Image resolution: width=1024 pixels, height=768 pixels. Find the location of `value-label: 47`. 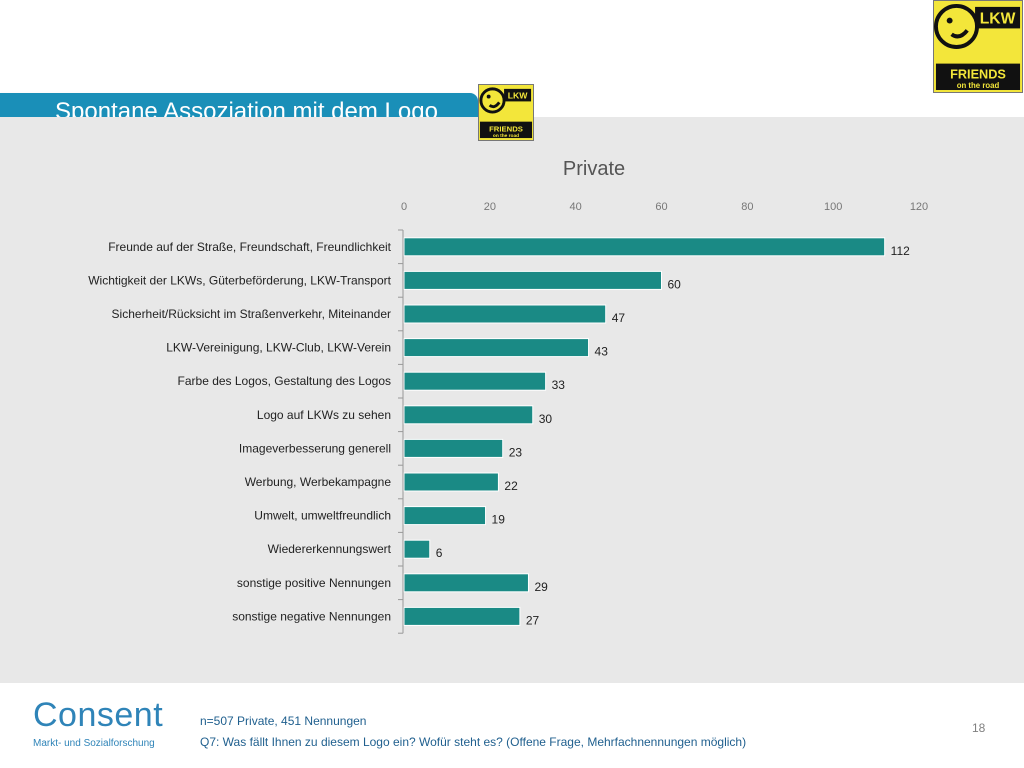

value-label: 47 is located at coordinates (619, 318).